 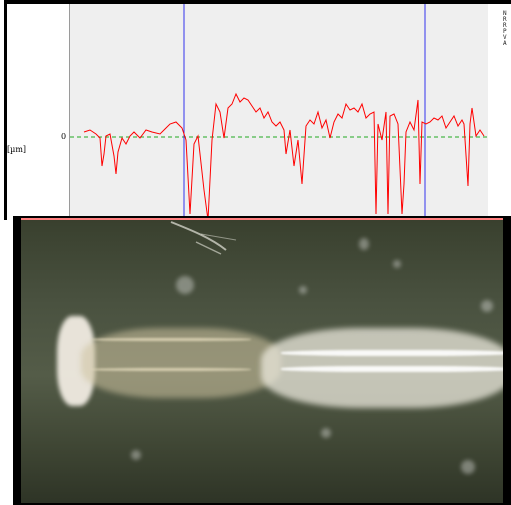 What do you see at coordinates (505, 43) in the screenshot?
I see `side-label: A` at bounding box center [505, 43].